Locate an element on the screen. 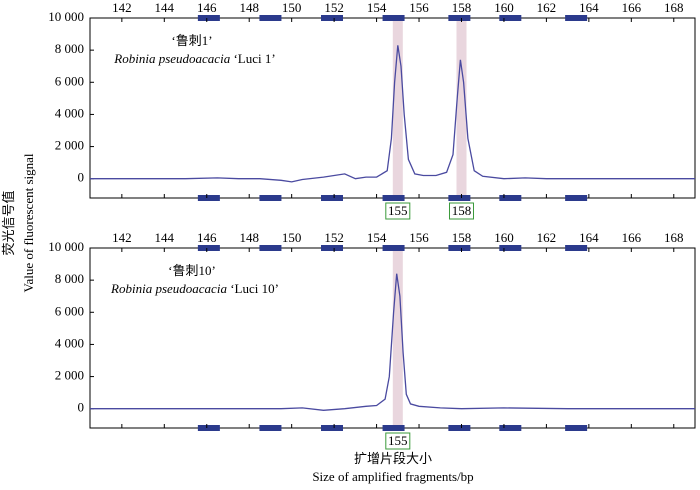 The height and width of the screenshot is (490, 700). annotation-cn: ‘鲁刺10’ is located at coordinates (192, 270).